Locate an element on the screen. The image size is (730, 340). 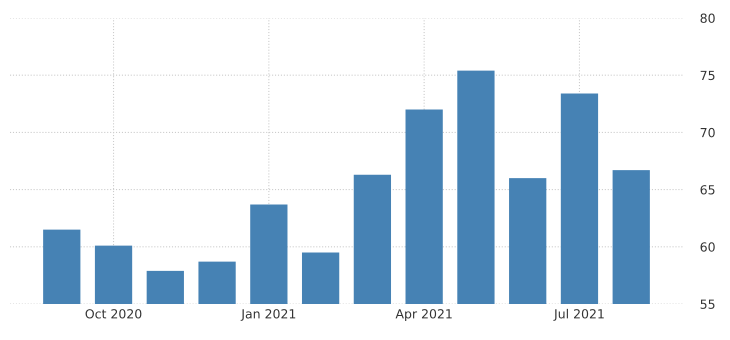
x-tick-label: Apr 2021 is located at coordinates (424, 315).